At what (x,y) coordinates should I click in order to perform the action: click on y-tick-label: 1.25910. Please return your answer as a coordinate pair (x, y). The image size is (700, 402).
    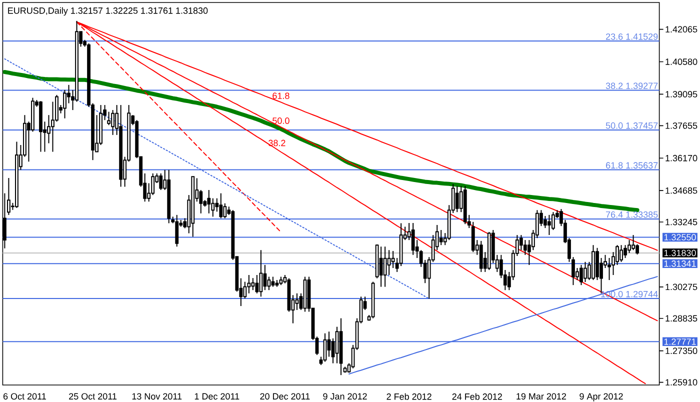
    Looking at the image, I should click on (682, 382).